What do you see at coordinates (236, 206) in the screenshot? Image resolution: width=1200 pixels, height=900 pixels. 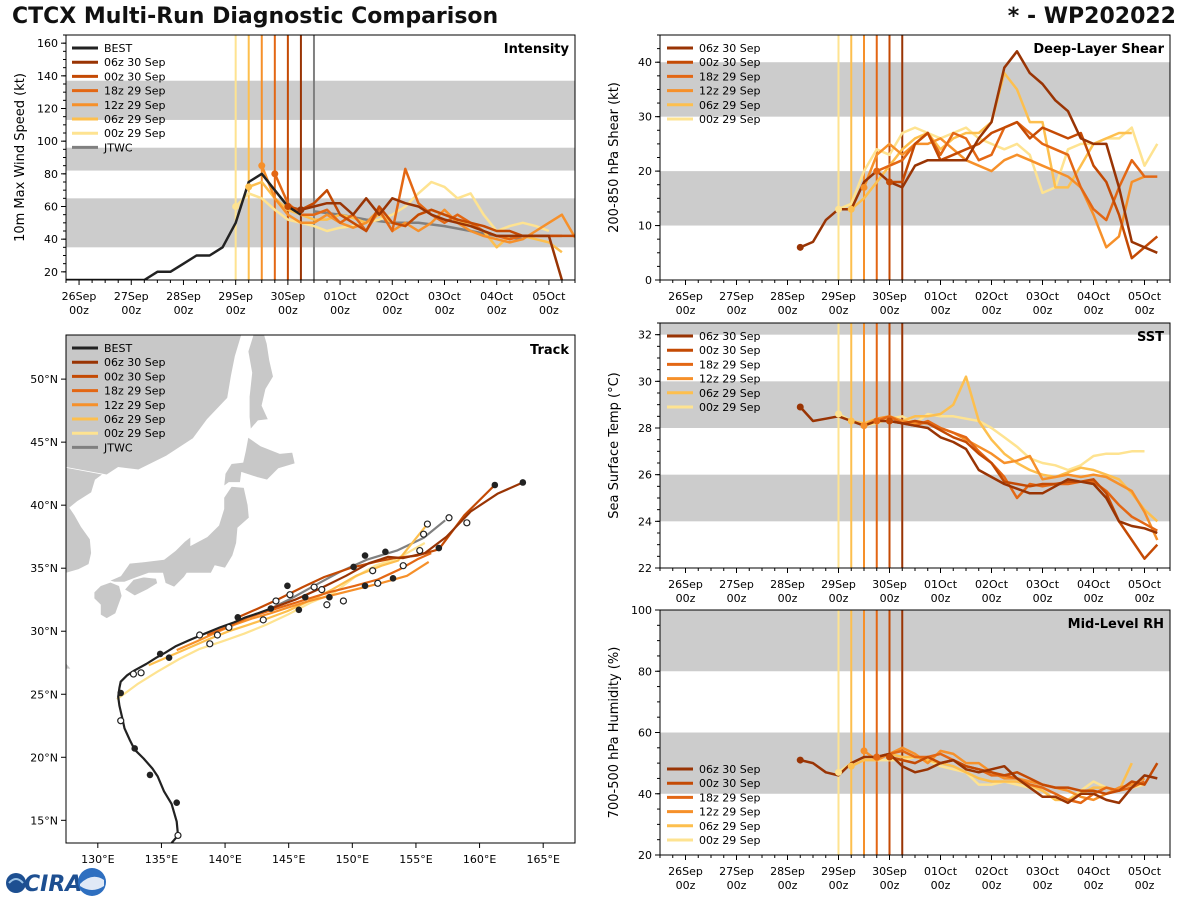 I see `init-point-00z-29-sep` at bounding box center [236, 206].